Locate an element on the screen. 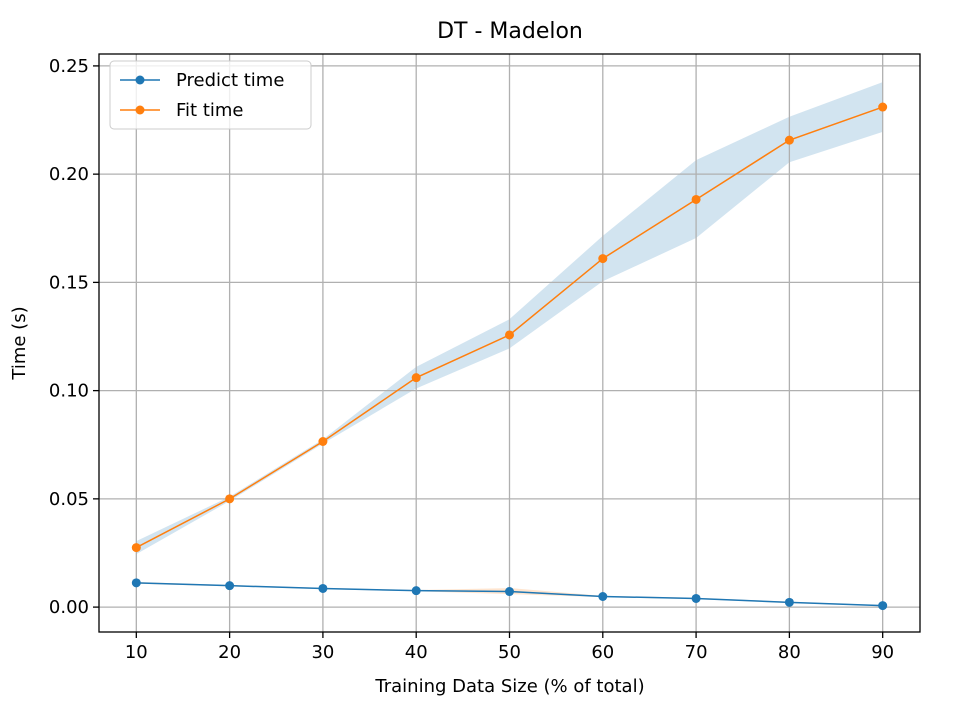  legend-label-fit-time: Fit time is located at coordinates (210, 110).